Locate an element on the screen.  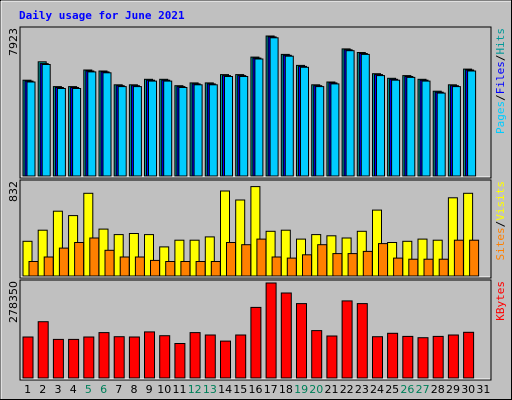
x-label-day-19: 19 is located at coordinates (301, 389).